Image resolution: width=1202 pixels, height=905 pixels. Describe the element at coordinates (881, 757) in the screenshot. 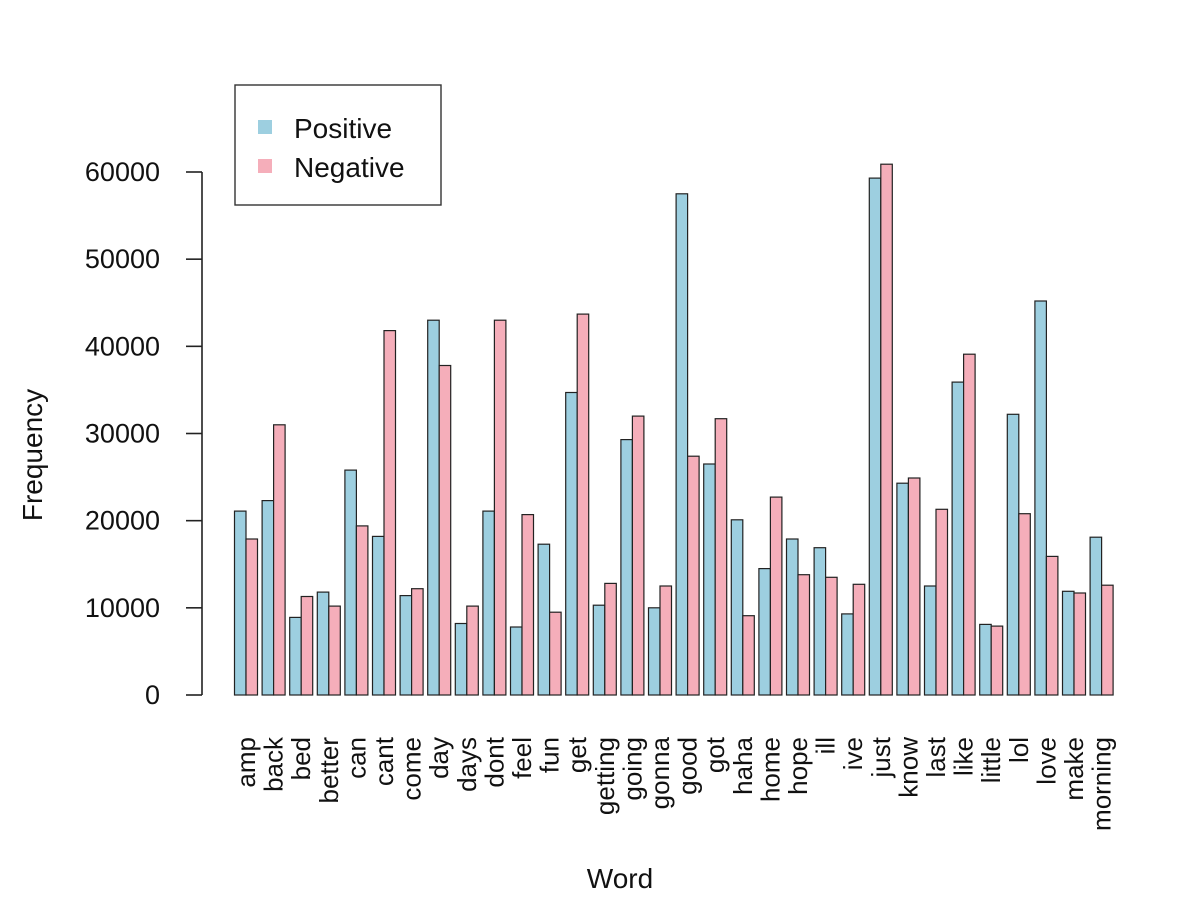

I see `x-tick-label: just` at that location.